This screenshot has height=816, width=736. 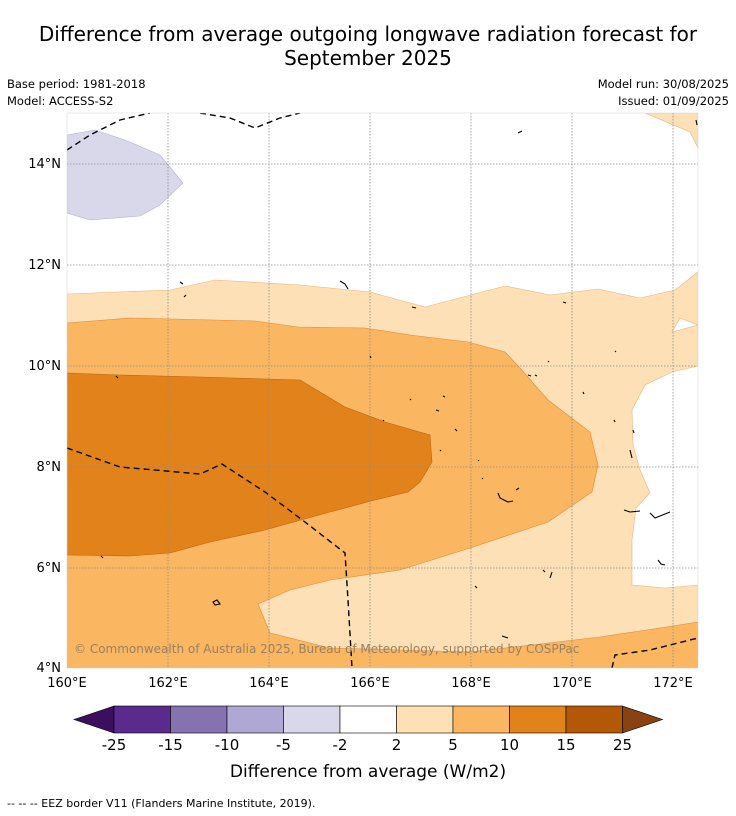 What do you see at coordinates (453, 745) in the screenshot?
I see `colorbar-tick-label: 5` at bounding box center [453, 745].